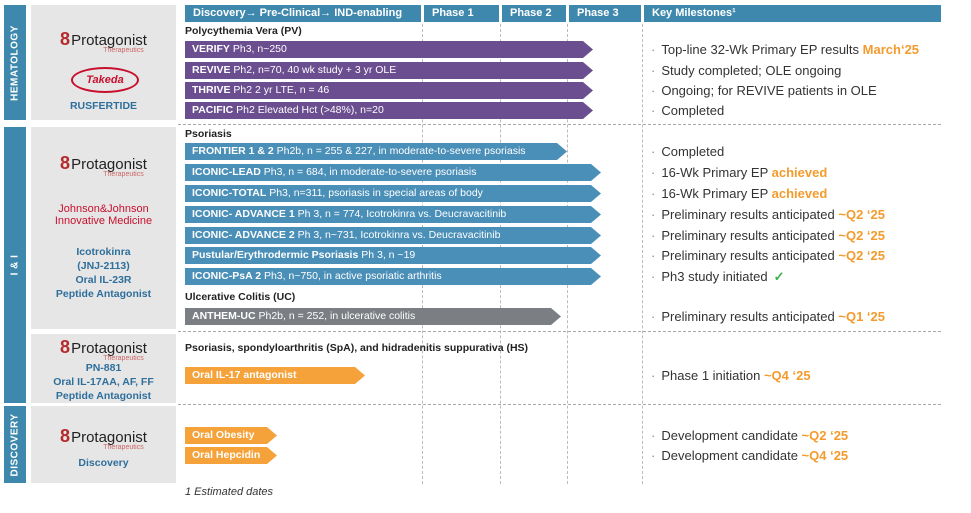 The width and height of the screenshot is (971, 513). I want to click on bar-trial-desc: Ph2b, n = 252, in ulcerative colitis, so click(335, 316).